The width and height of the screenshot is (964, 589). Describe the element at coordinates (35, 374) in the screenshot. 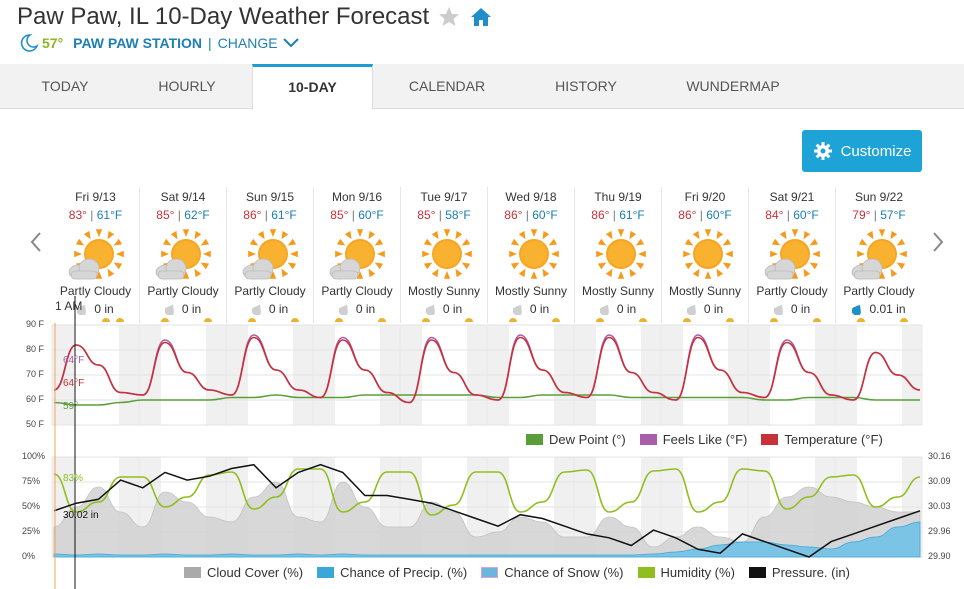

I see `temp-axis-tick: 70 F` at that location.